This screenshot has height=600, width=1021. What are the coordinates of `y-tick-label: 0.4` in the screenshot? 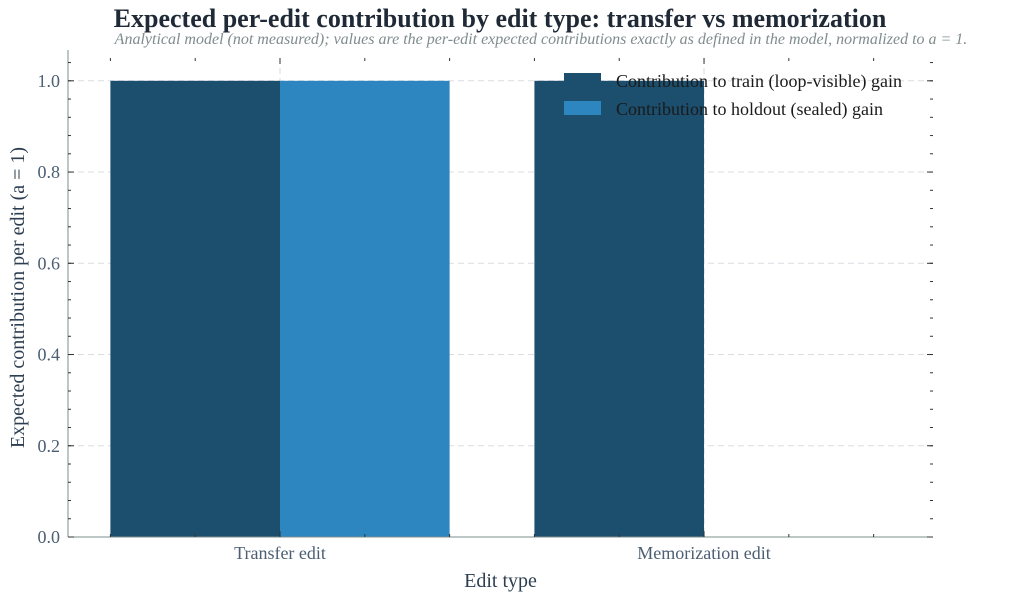 It's located at (49, 355).